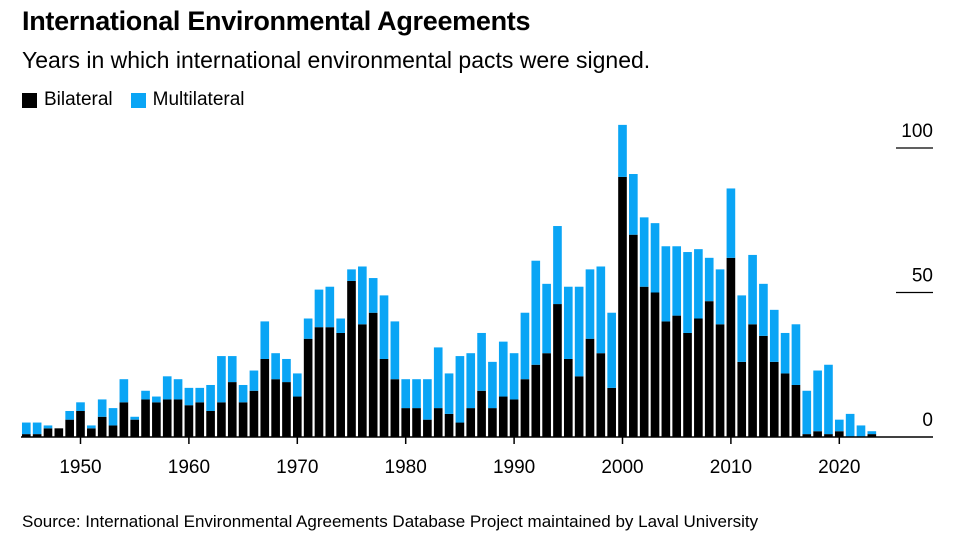  I want to click on bar-bilateral-1945, so click(26, 435).